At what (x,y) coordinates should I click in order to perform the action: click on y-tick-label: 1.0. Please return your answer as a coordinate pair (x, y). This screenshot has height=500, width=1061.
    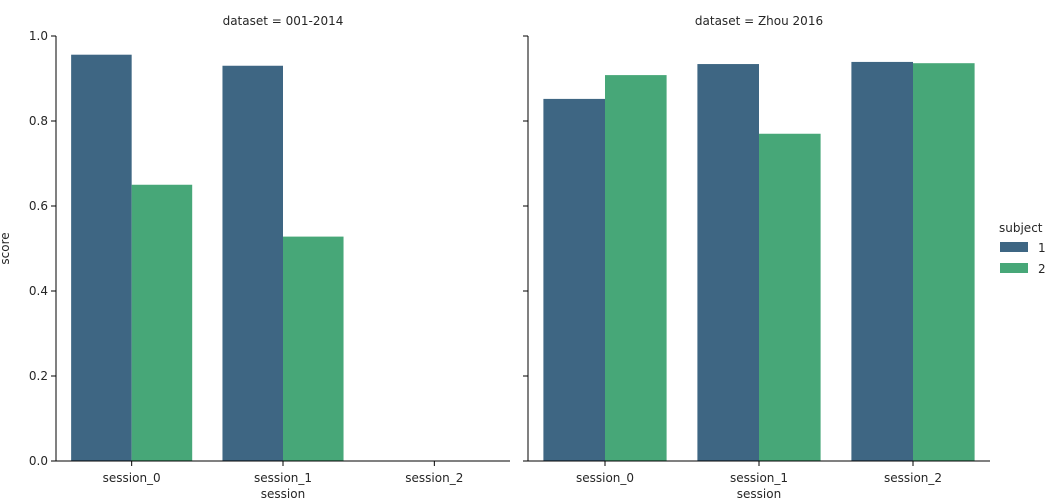
    Looking at the image, I should click on (38, 36).